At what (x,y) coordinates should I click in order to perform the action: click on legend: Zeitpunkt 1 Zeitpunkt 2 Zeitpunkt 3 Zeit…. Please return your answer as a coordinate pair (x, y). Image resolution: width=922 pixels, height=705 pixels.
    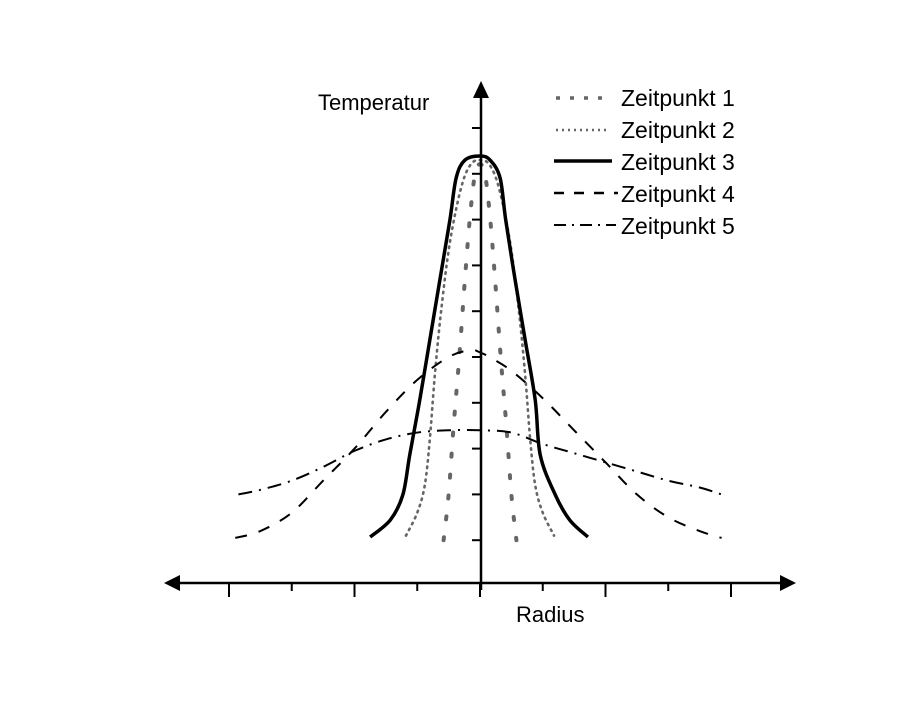
    Looking at the image, I should click on (644, 162).